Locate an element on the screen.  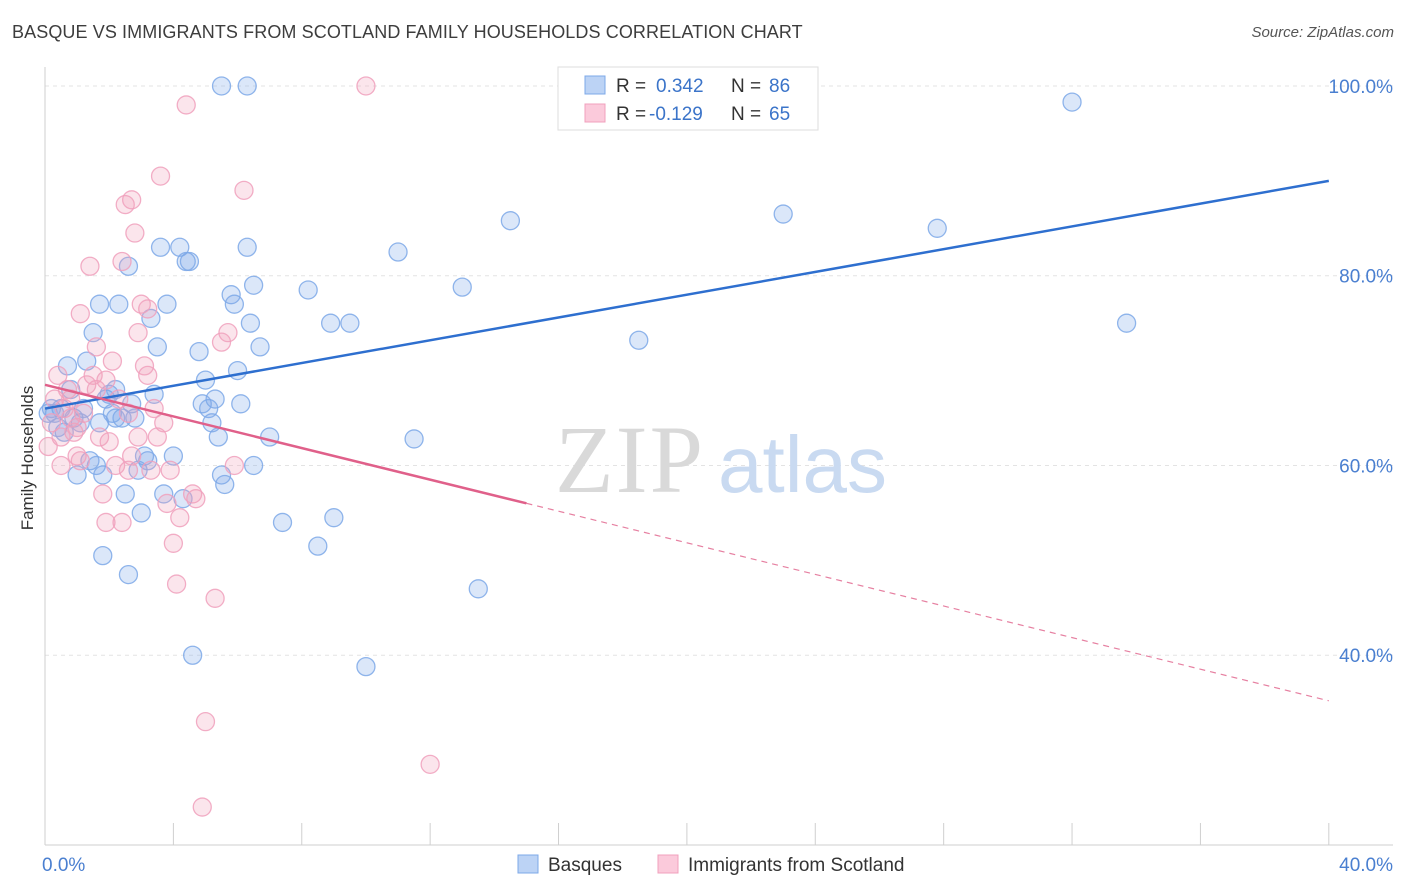
legend-r-label-1: R = is located at coordinates (631, 114).